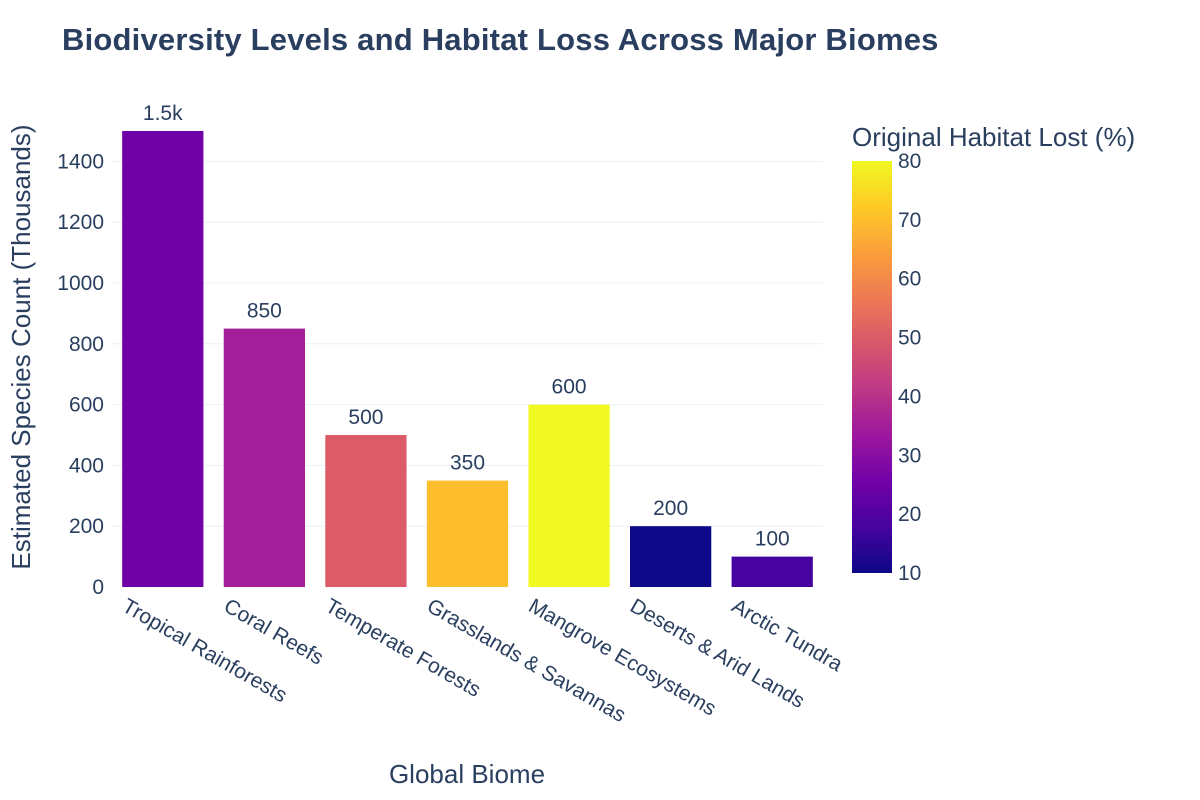  I want to click on colorbar-tick-label: 40, so click(909, 396).